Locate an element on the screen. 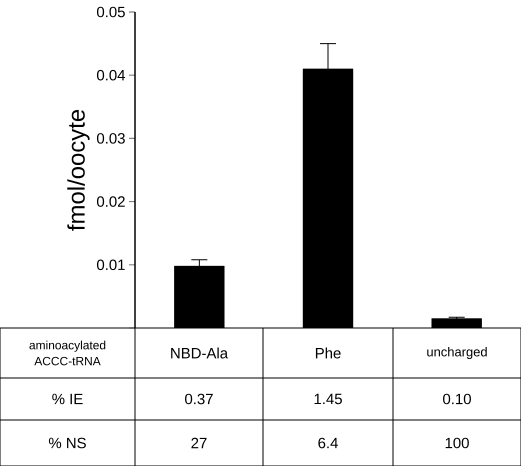 This screenshot has height=466, width=521. y-tick-label: 0.01 is located at coordinates (110, 264).